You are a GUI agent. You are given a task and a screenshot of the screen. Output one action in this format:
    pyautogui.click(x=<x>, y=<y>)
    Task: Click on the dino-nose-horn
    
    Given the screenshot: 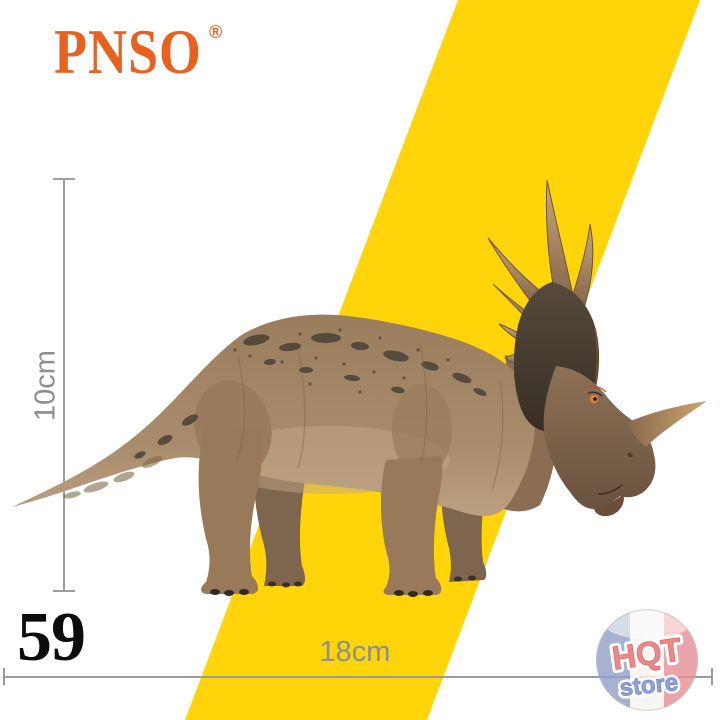 What is the action you would take?
    pyautogui.click(x=667, y=424)
    